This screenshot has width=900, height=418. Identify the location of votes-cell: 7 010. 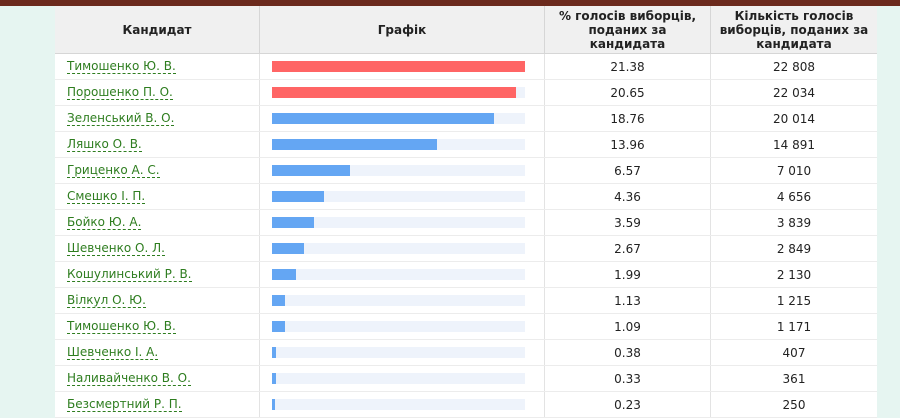
(793, 170).